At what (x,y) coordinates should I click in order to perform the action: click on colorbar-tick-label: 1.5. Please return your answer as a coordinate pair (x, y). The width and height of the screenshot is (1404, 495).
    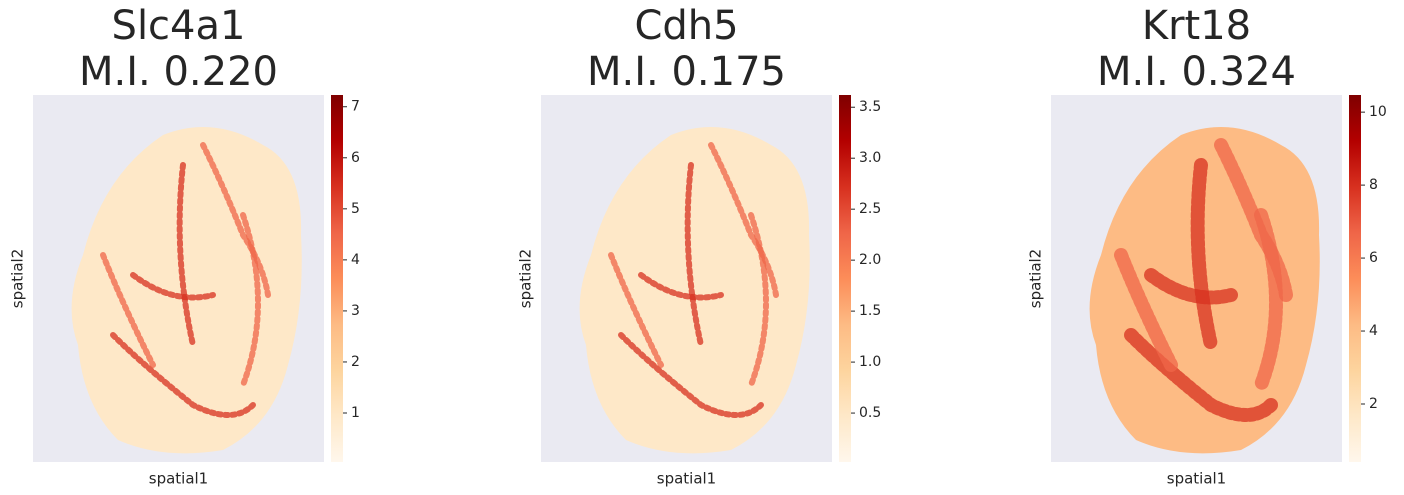
    Looking at the image, I should click on (870, 311).